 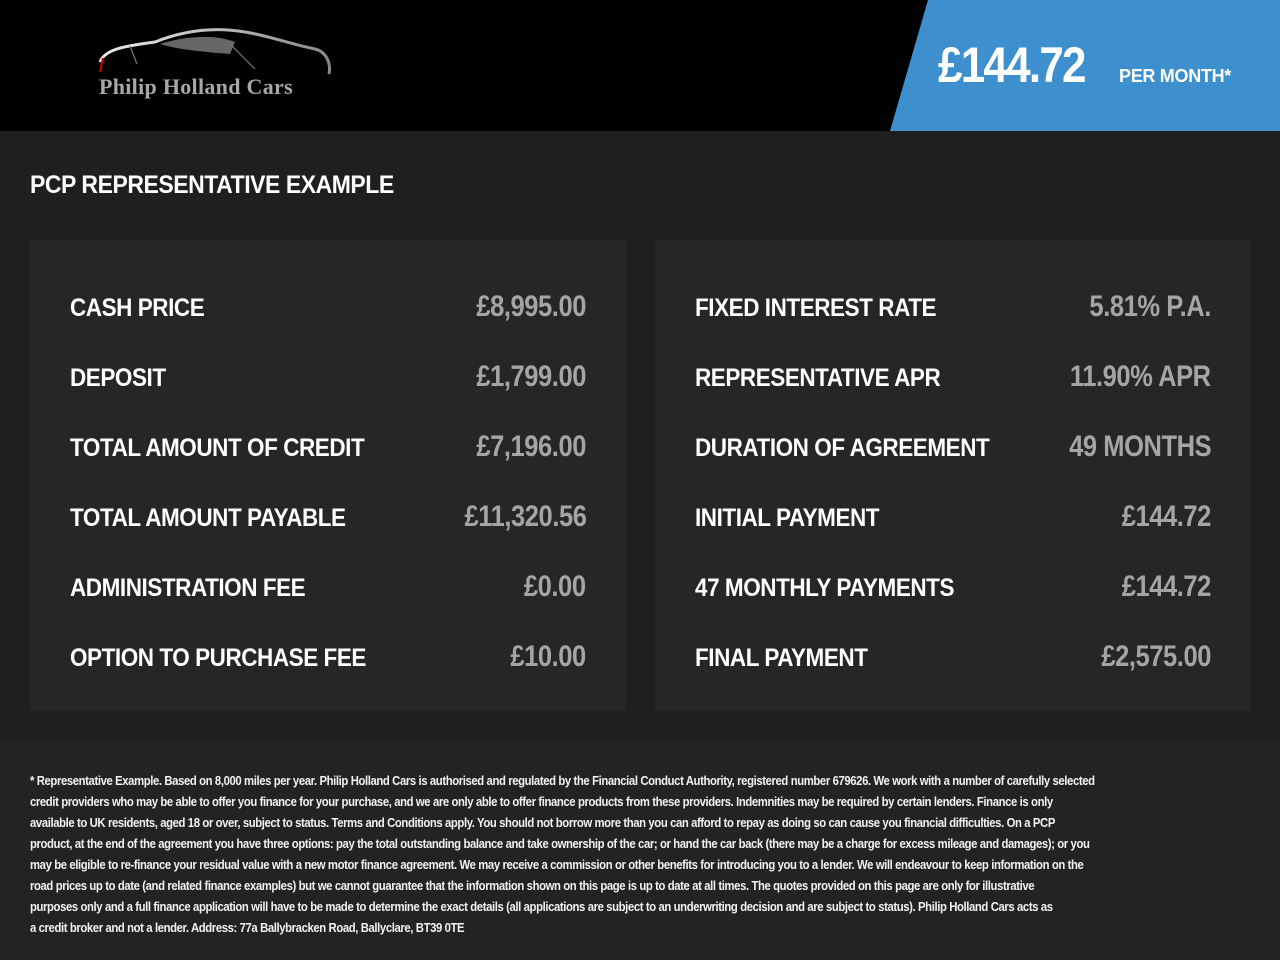 What do you see at coordinates (531, 446) in the screenshot?
I see `row-value: £7,196.00` at bounding box center [531, 446].